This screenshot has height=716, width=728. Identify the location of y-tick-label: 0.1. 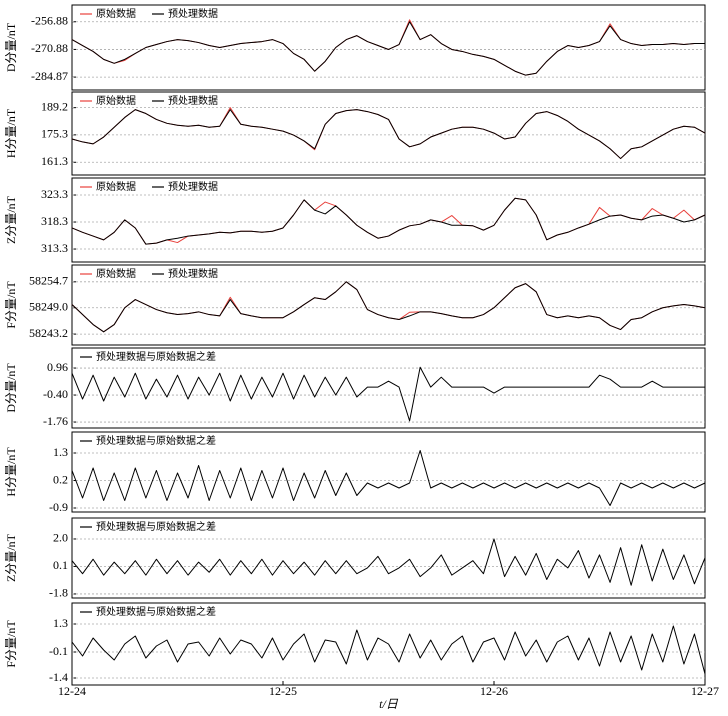
(60, 565).